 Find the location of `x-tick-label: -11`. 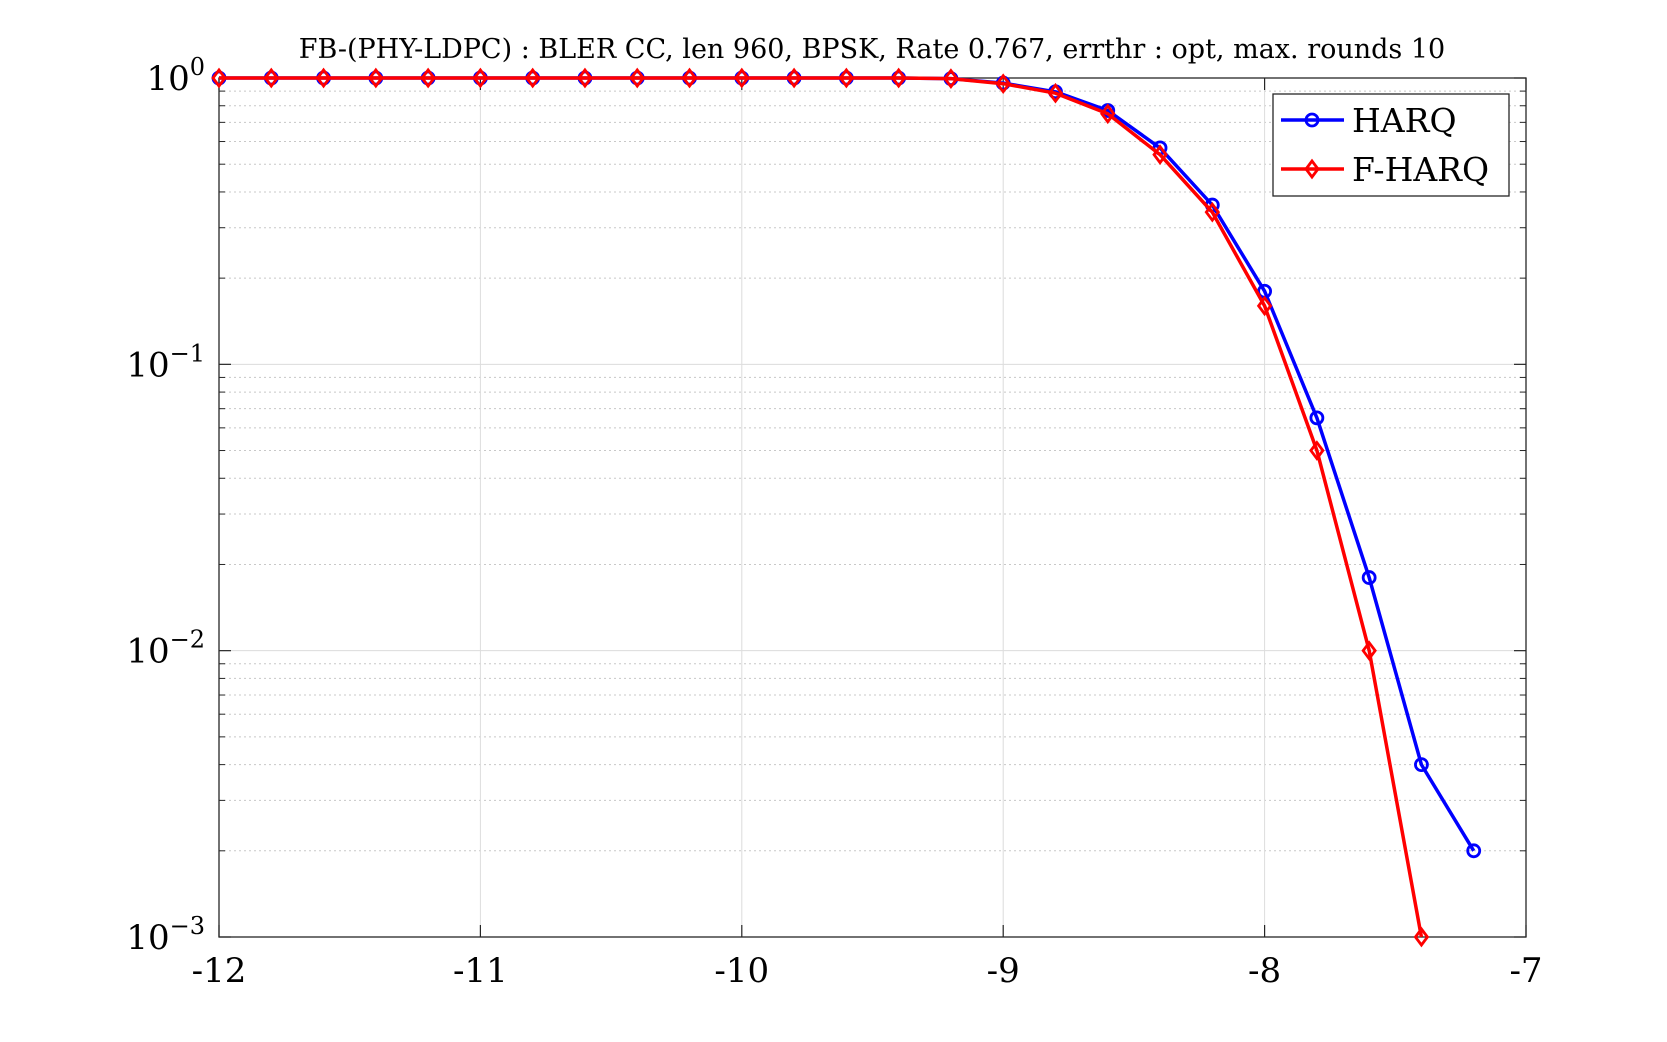

x-tick-label: -11 is located at coordinates (480, 971).